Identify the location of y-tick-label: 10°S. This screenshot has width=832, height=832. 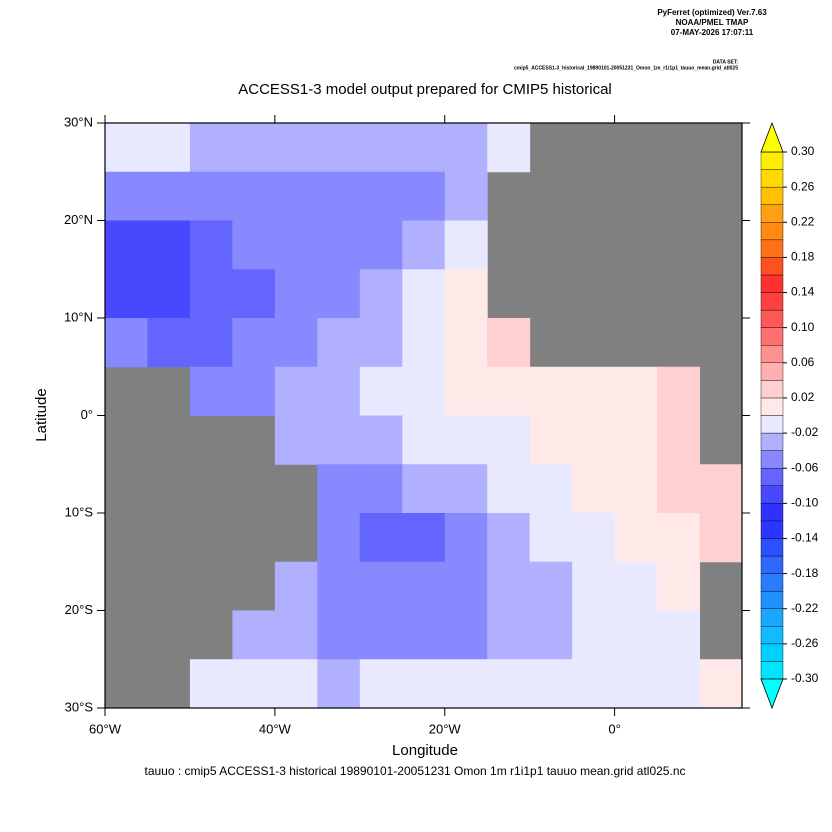
(79, 511).